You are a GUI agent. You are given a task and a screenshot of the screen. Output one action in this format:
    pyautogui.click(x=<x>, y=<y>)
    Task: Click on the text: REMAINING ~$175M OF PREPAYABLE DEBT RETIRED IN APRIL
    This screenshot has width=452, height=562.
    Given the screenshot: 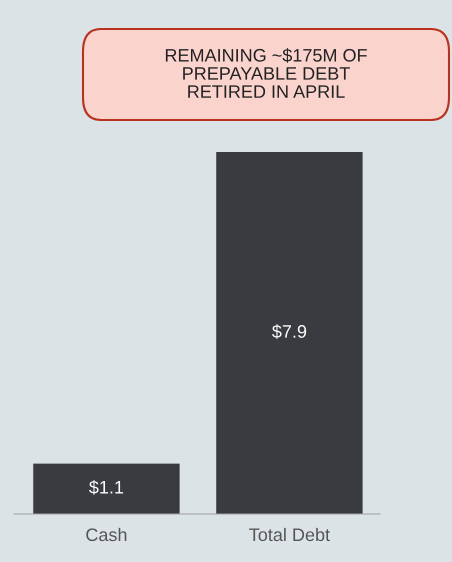 What is the action you would take?
    pyautogui.click(x=266, y=73)
    